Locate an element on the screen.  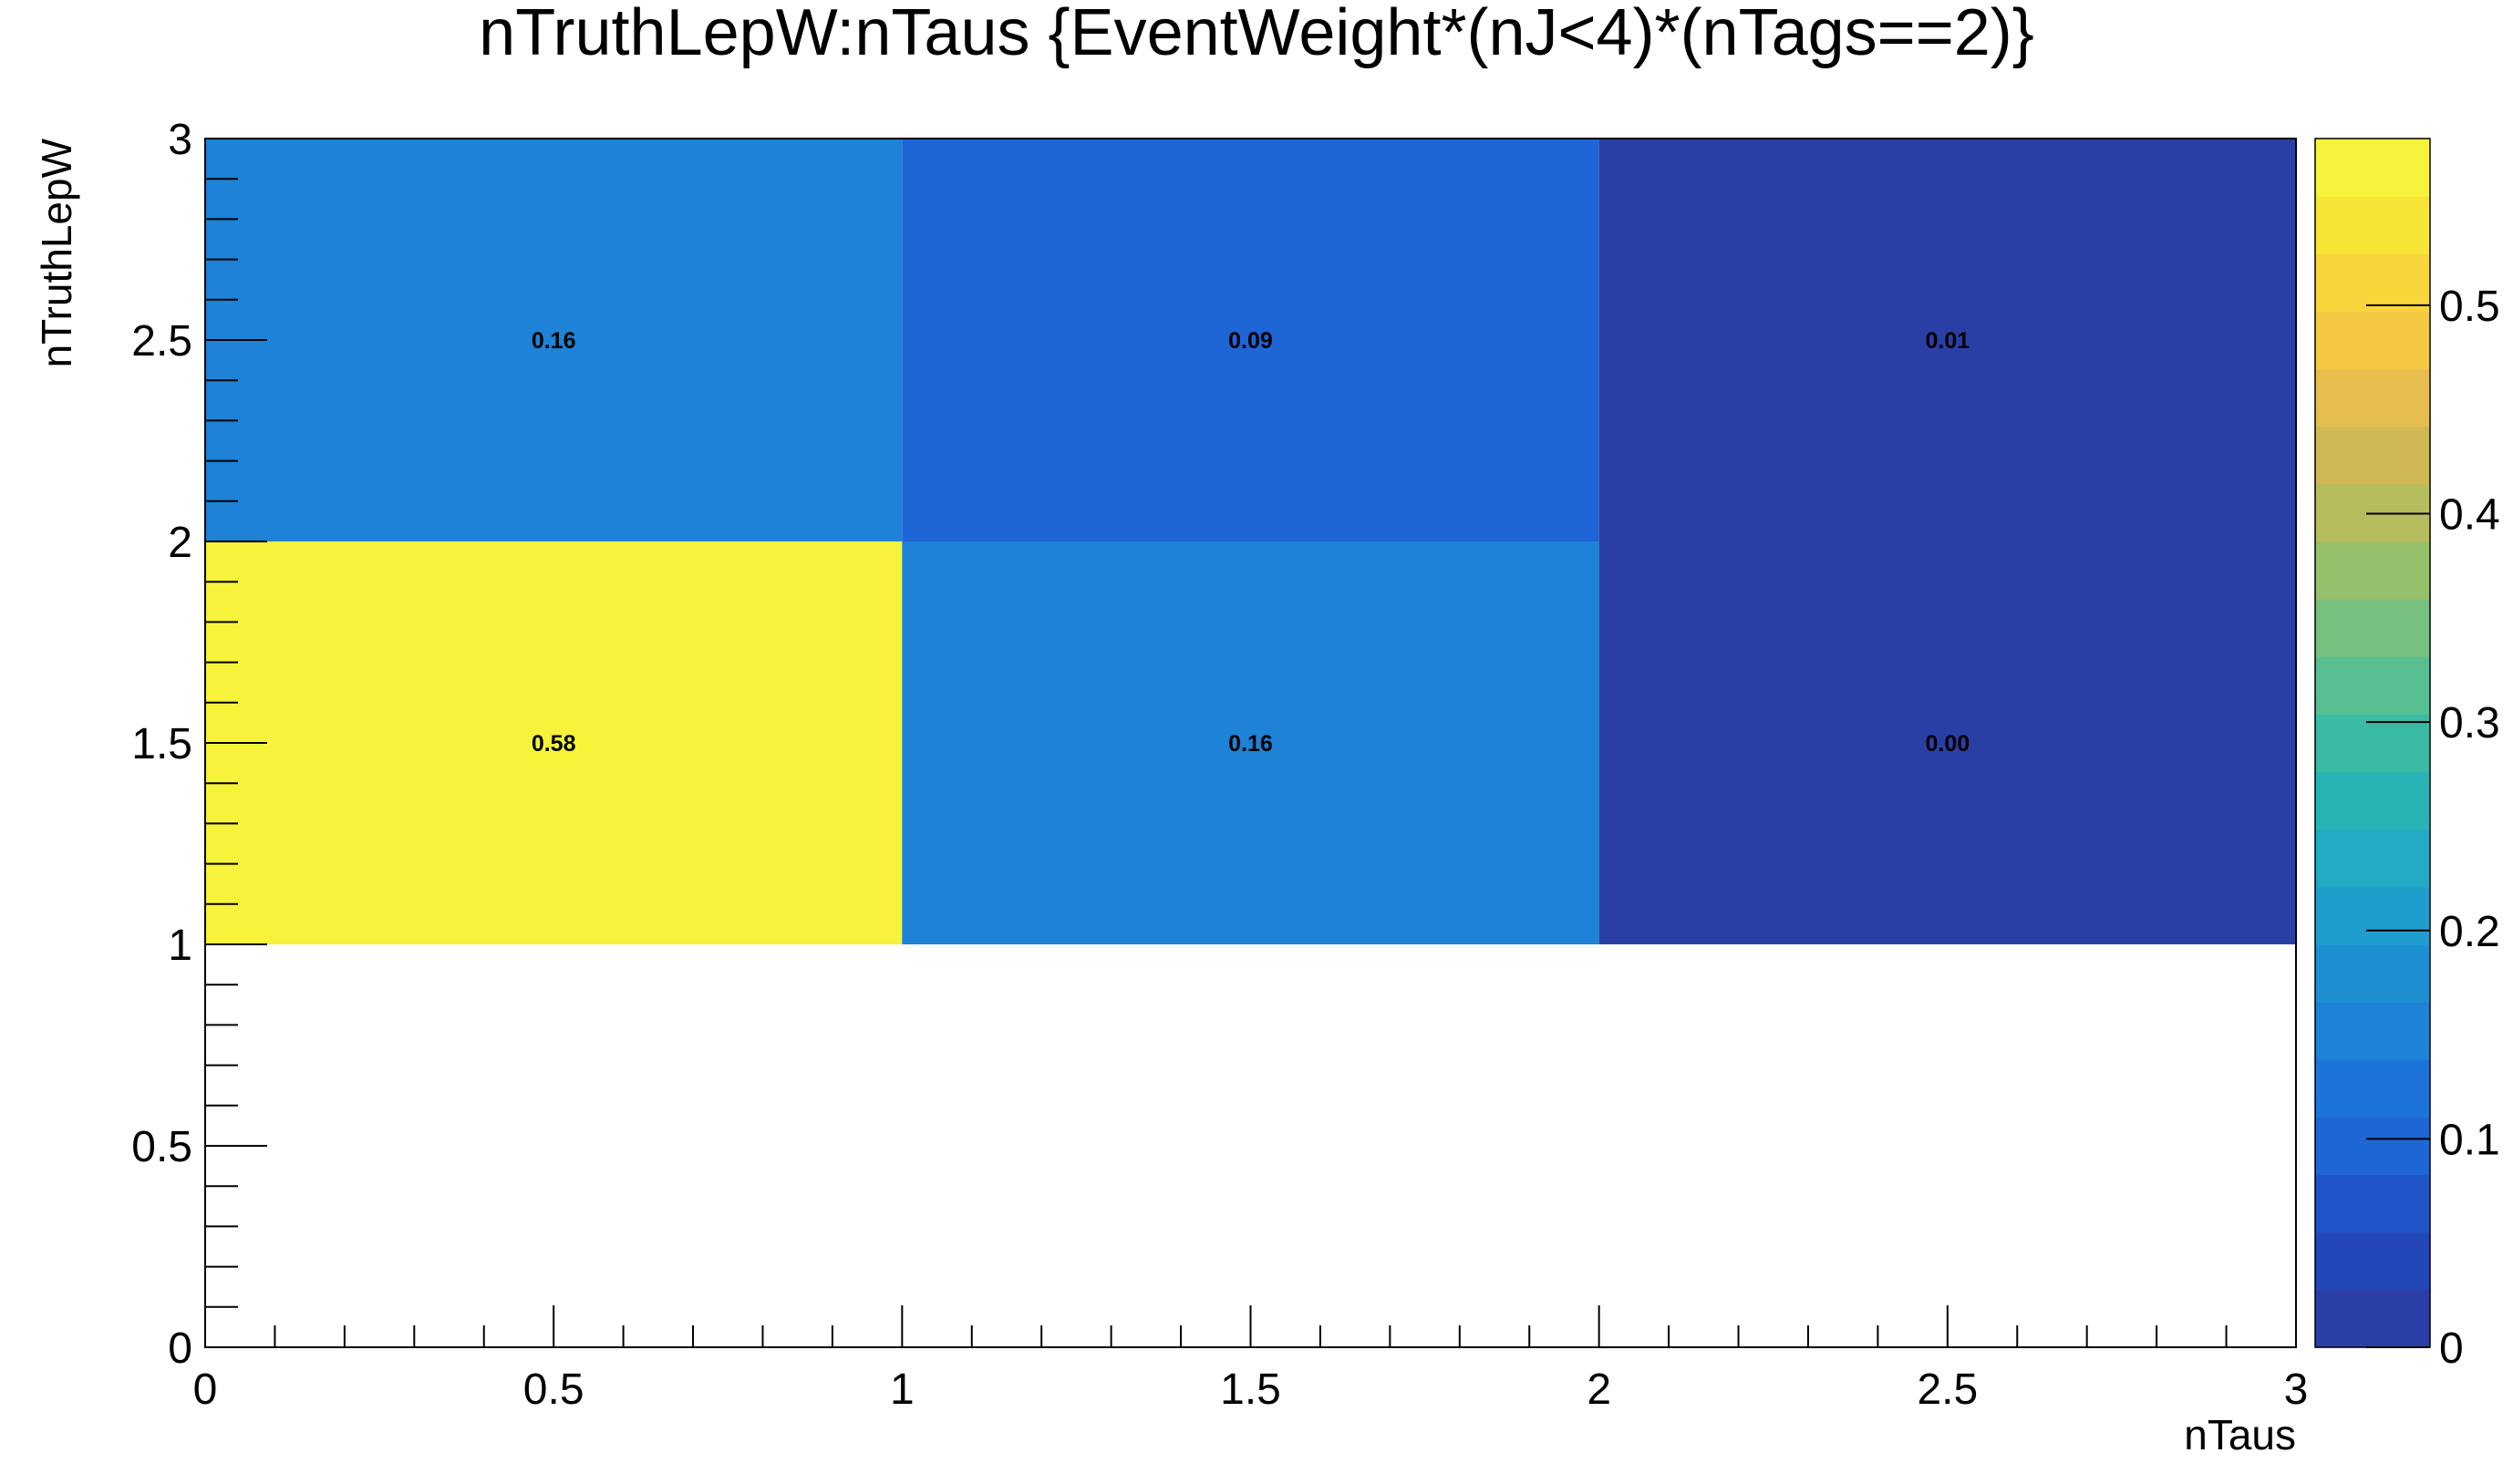
y-tick-label: 0 is located at coordinates (180, 1348).